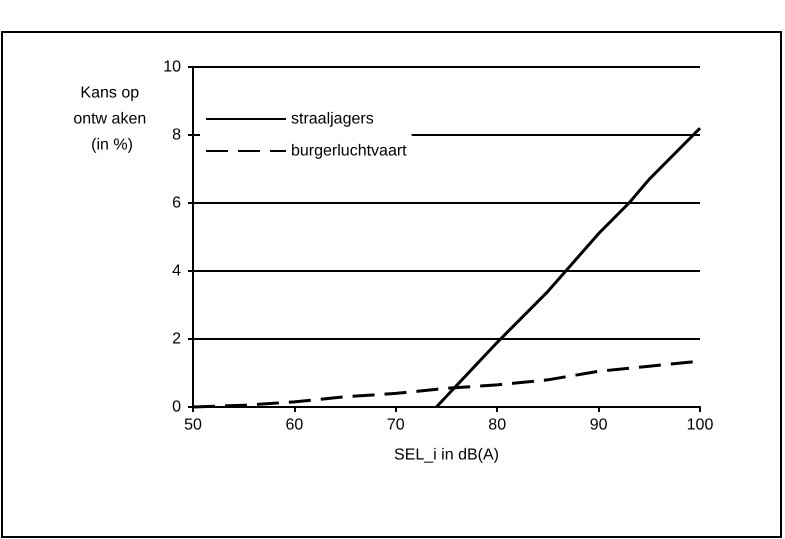 The width and height of the screenshot is (785, 539). What do you see at coordinates (349, 151) in the screenshot?
I see `legend-label: burgerluchtvaart` at bounding box center [349, 151].